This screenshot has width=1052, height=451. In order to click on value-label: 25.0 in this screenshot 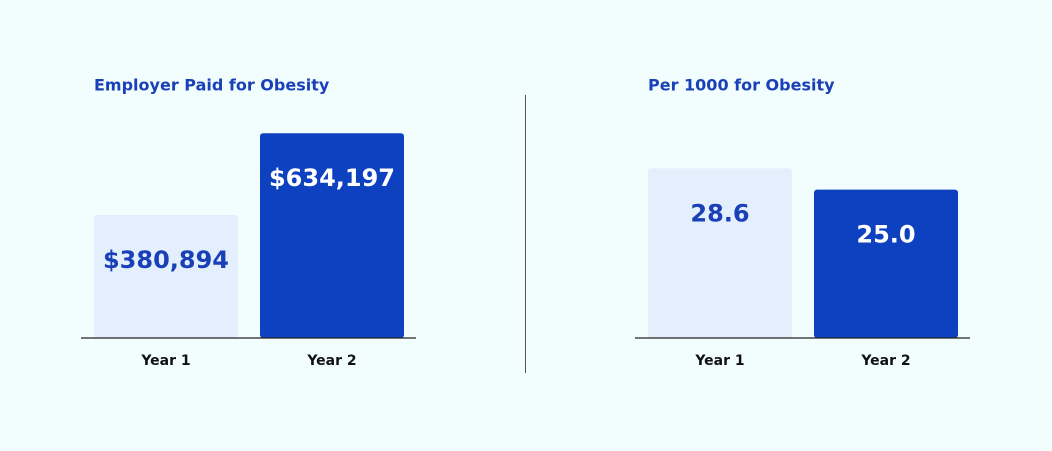, I will do `click(885, 235)`.